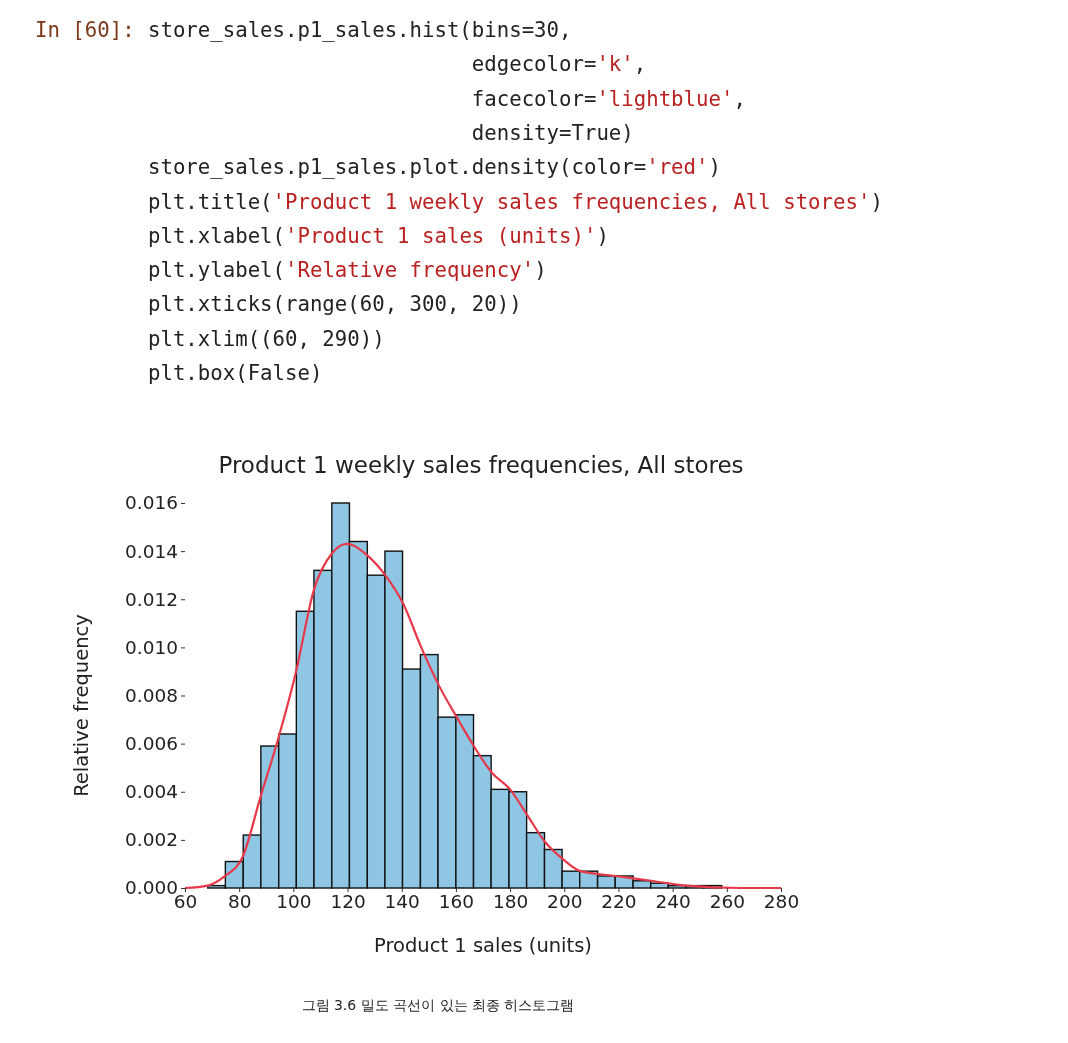  What do you see at coordinates (481, 465) in the screenshot?
I see `chart-title: Product 1 weekly sales frequencies, All stores` at bounding box center [481, 465].